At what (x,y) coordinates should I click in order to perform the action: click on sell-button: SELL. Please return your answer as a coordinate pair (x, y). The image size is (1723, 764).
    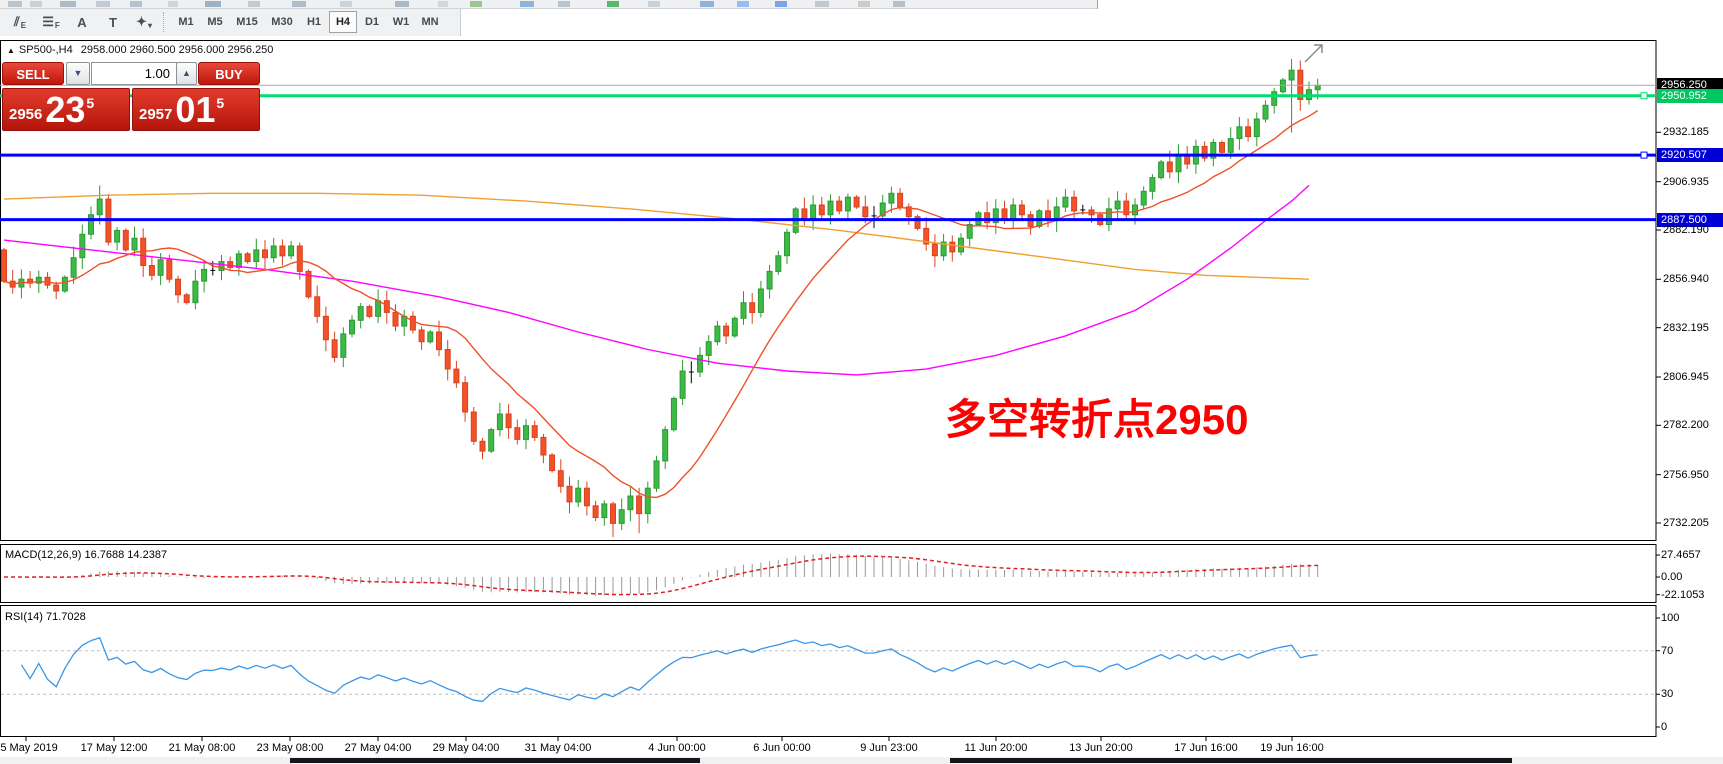
    Looking at the image, I should click on (33, 73).